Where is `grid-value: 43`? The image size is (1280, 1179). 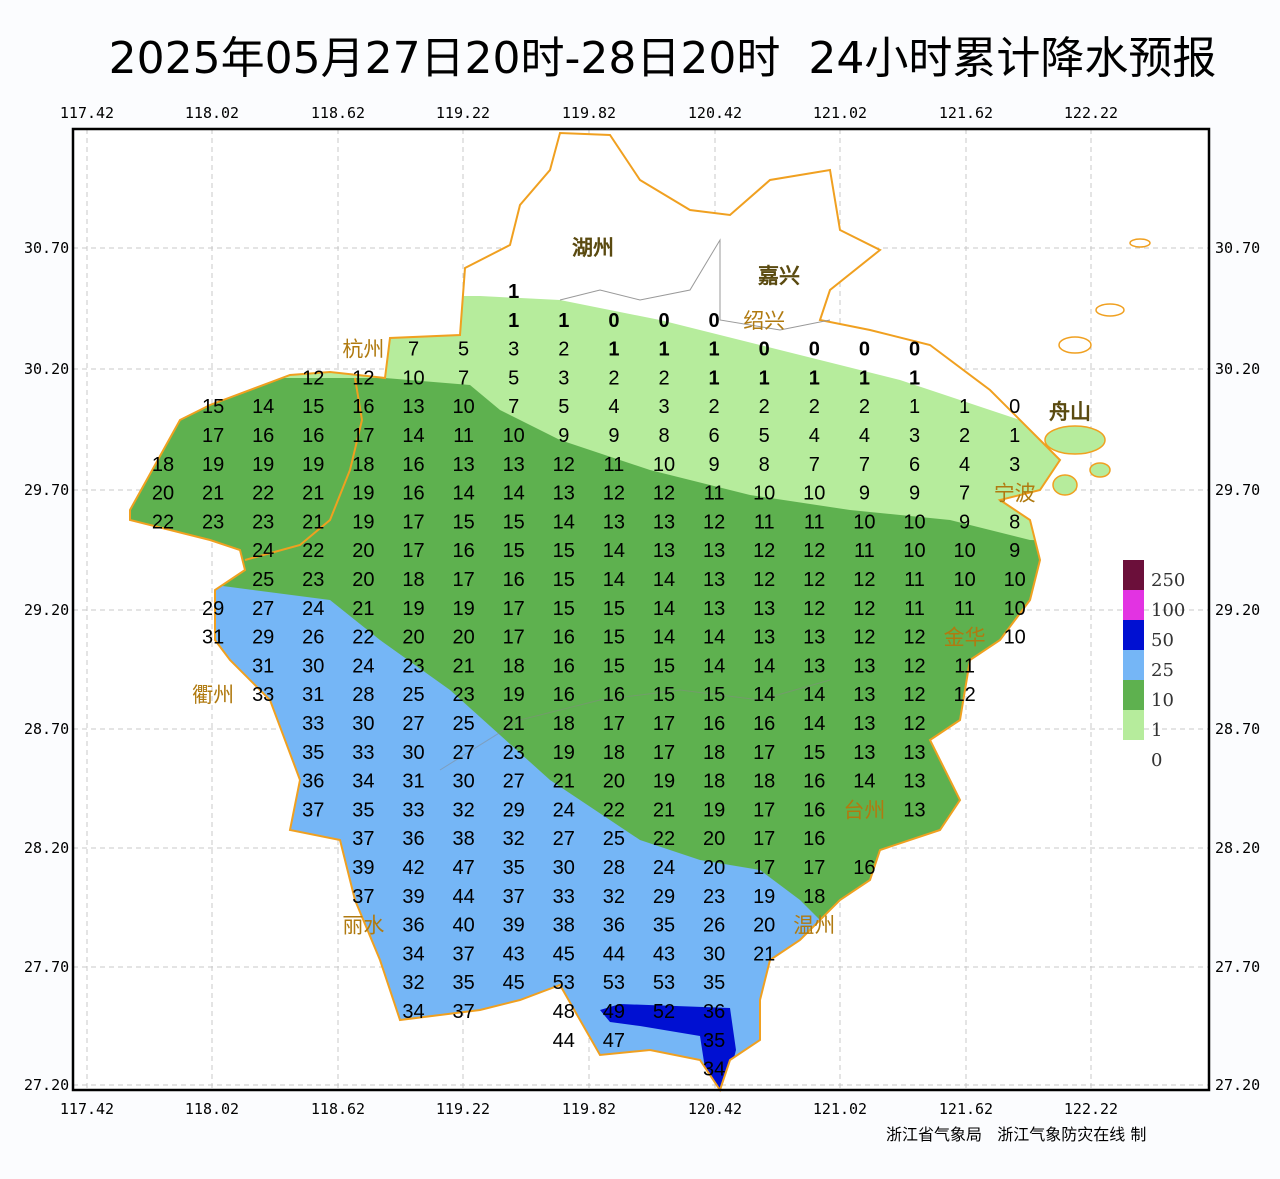
grid-value: 43 is located at coordinates (514, 954).